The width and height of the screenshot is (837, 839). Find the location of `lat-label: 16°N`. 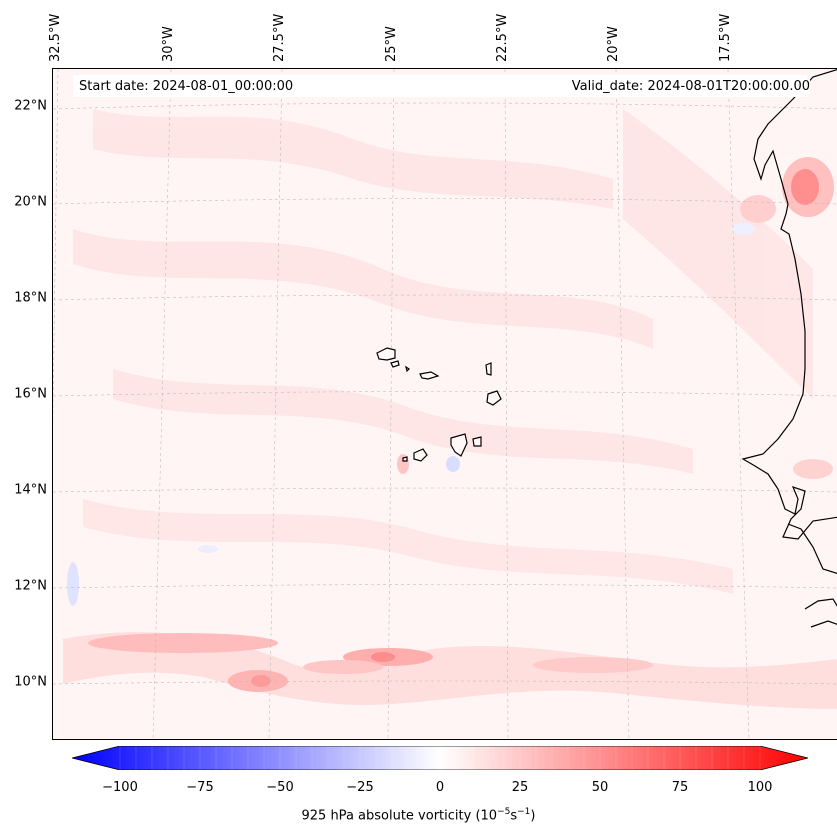

lat-label: 16°N is located at coordinates (30, 394).